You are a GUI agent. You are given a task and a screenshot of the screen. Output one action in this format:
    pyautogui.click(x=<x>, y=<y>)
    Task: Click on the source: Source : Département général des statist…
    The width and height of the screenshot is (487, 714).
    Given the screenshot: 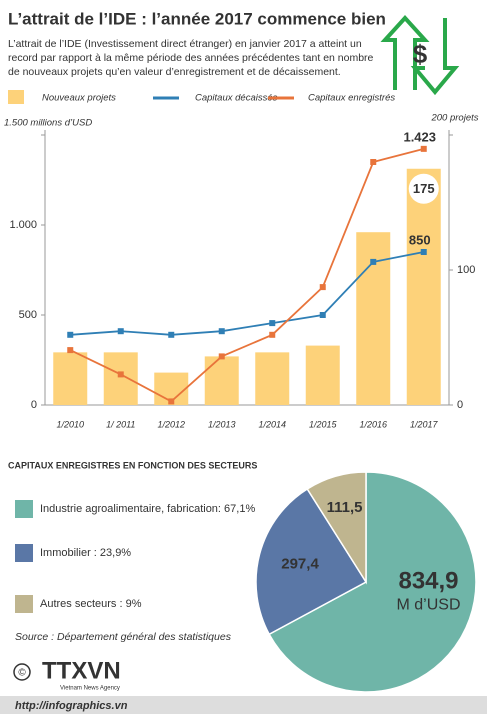 What is the action you would take?
    pyautogui.click(x=123, y=637)
    